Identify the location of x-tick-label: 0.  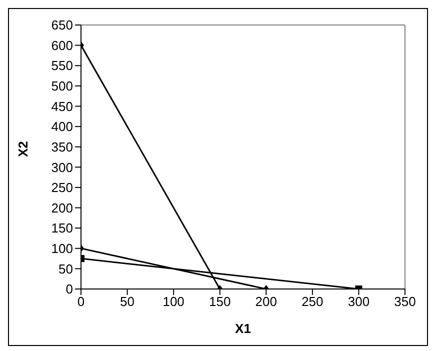
(81, 302).